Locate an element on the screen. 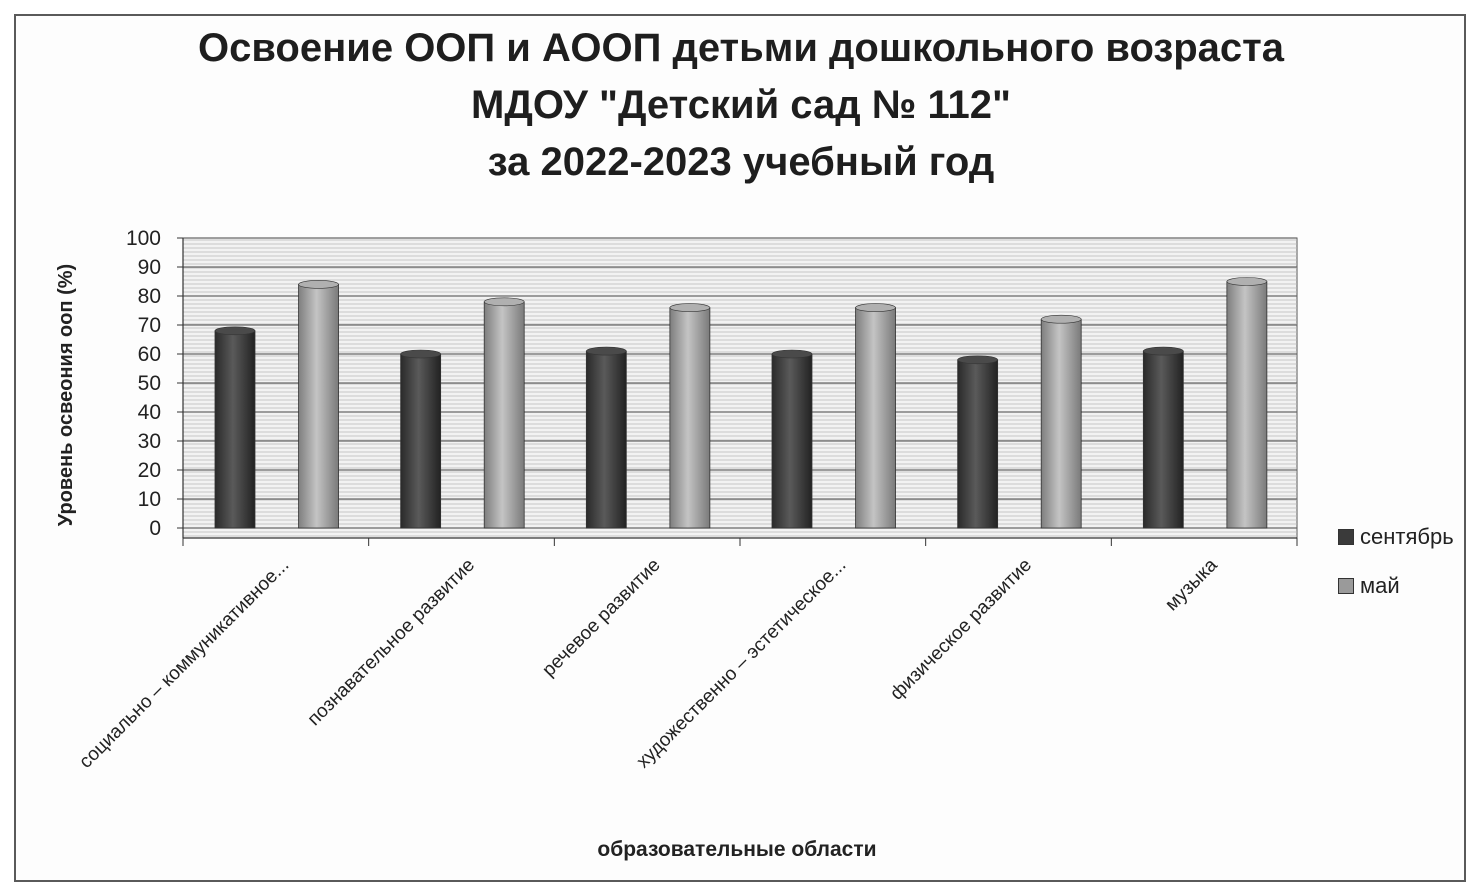 The image size is (1482, 896). y-tick-label: 100 is located at coordinates (143, 238).